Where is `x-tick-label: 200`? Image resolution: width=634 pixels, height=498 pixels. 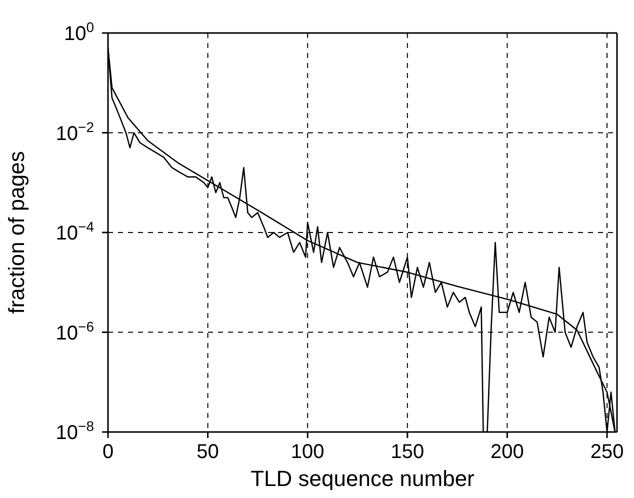 x-tick-label: 200 is located at coordinates (507, 452).